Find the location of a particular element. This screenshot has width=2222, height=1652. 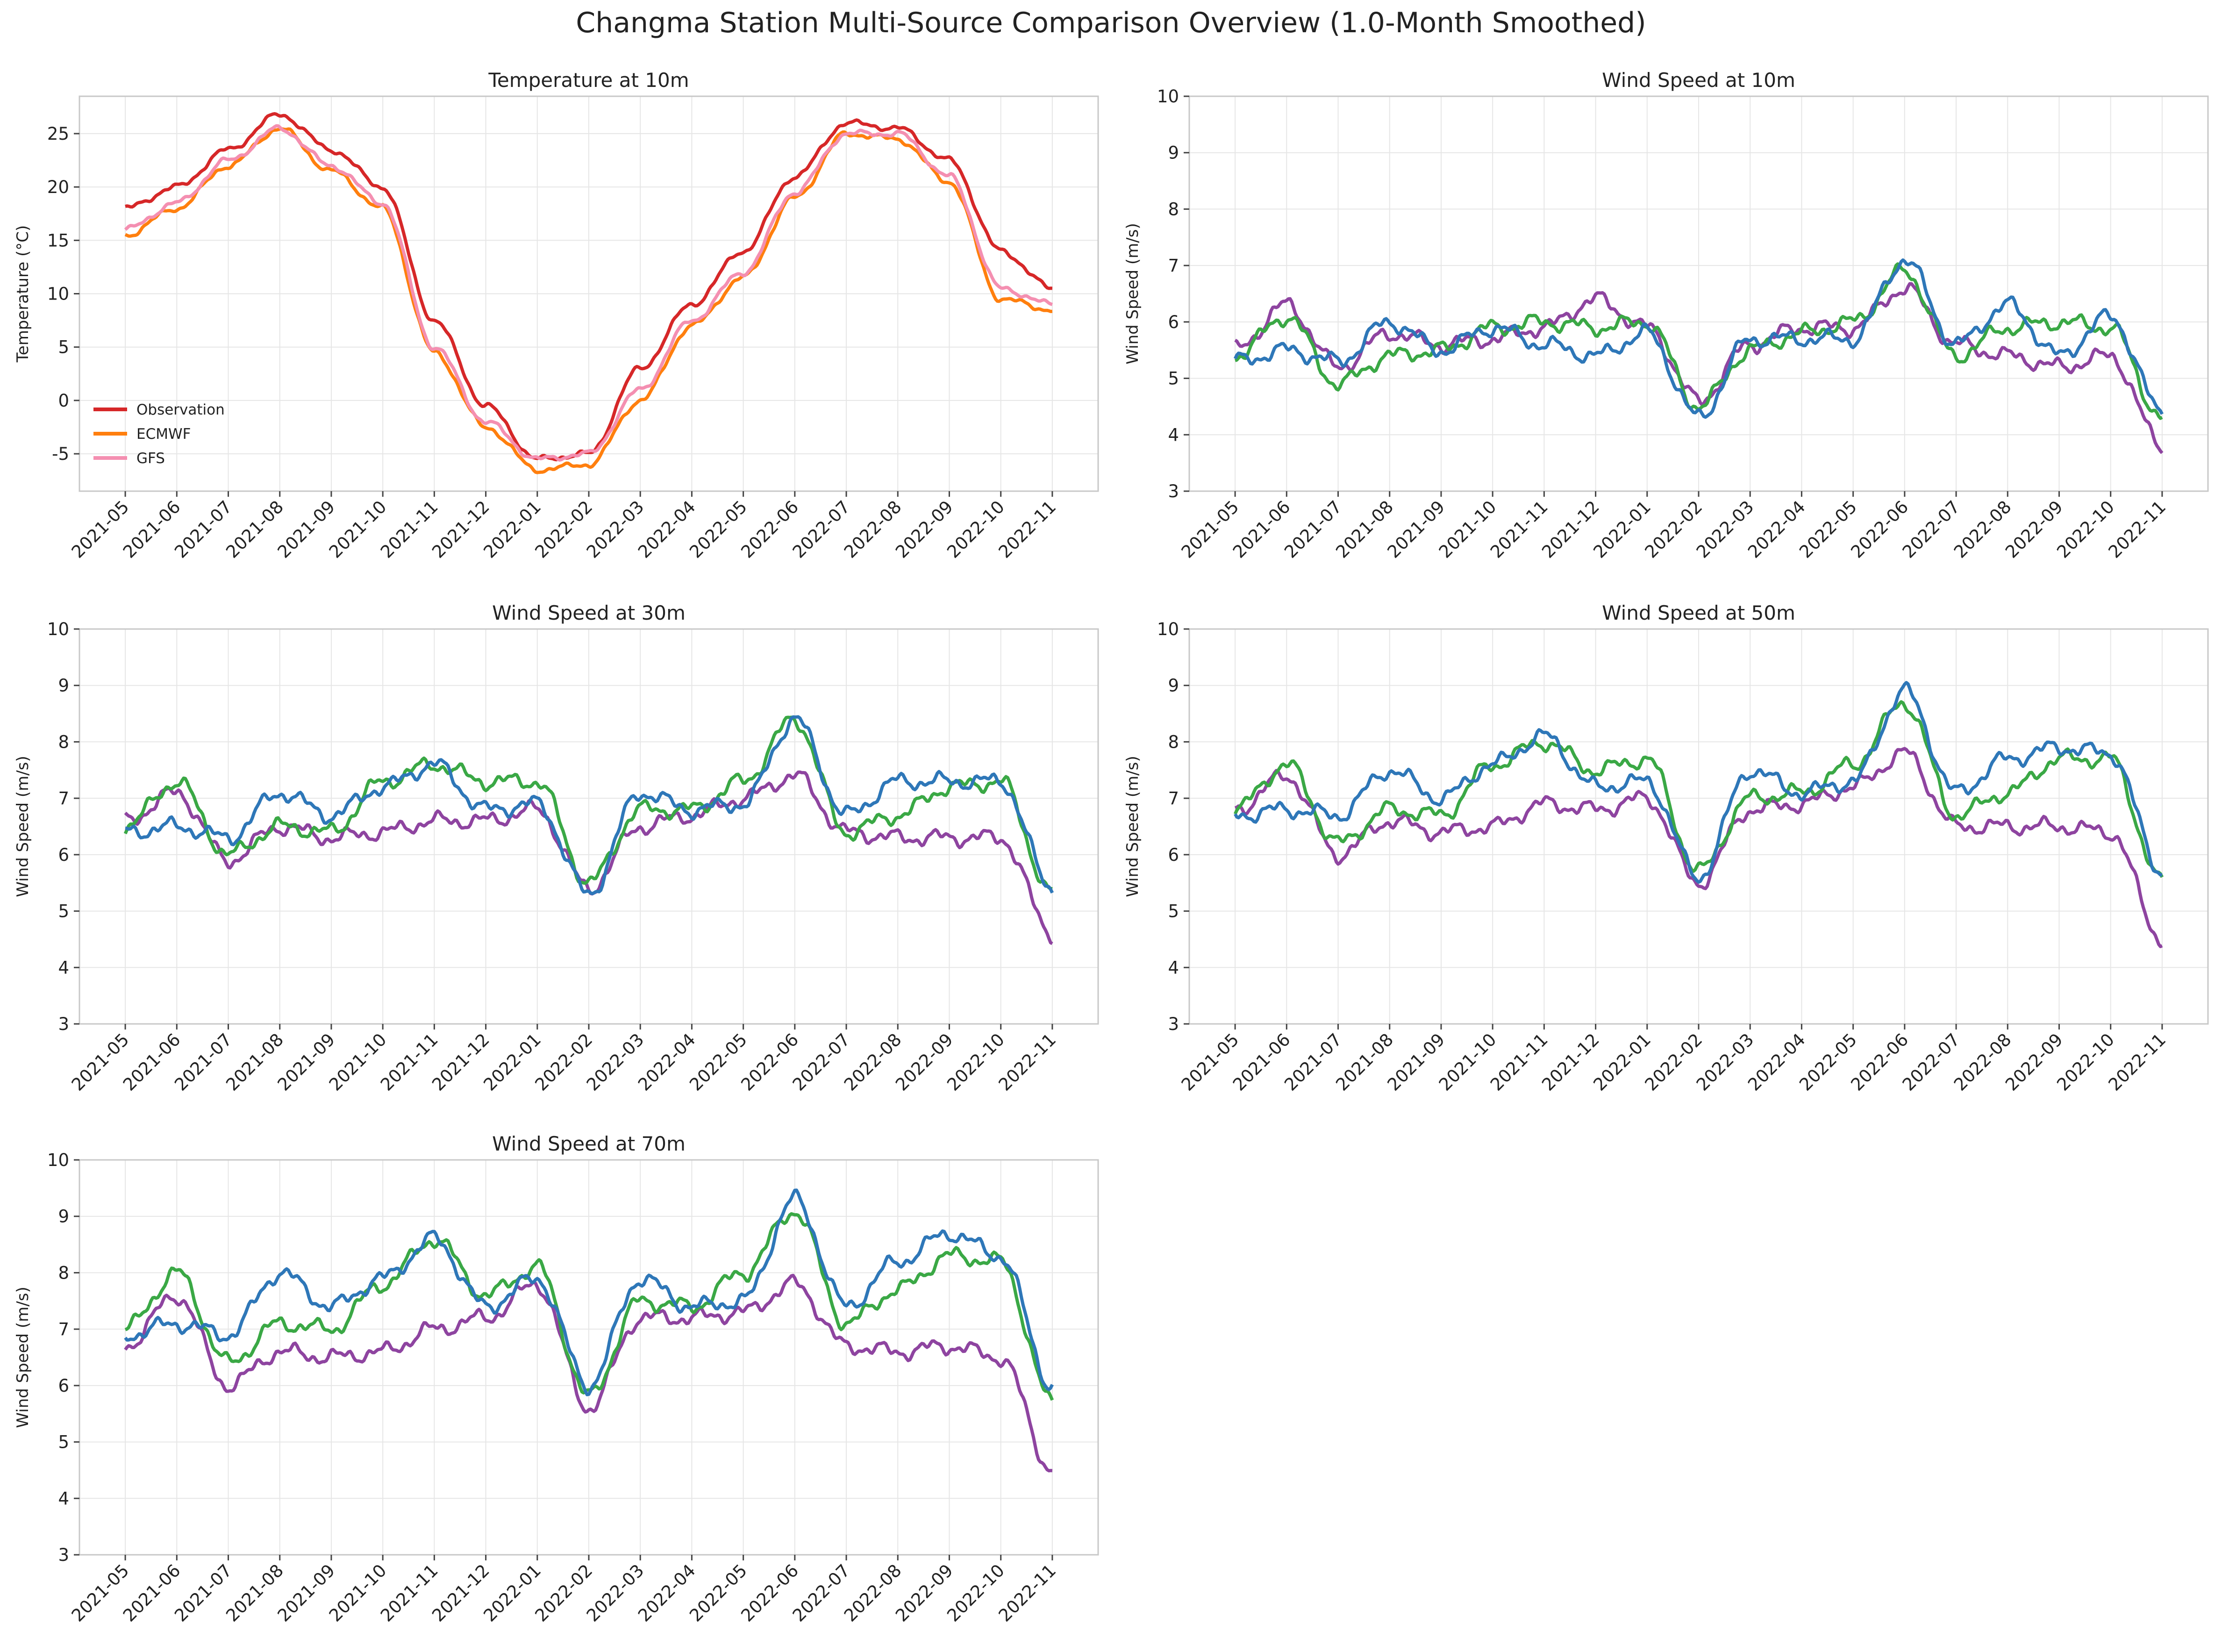

legend: Observation ECMWF GFS is located at coordinates (159, 434).